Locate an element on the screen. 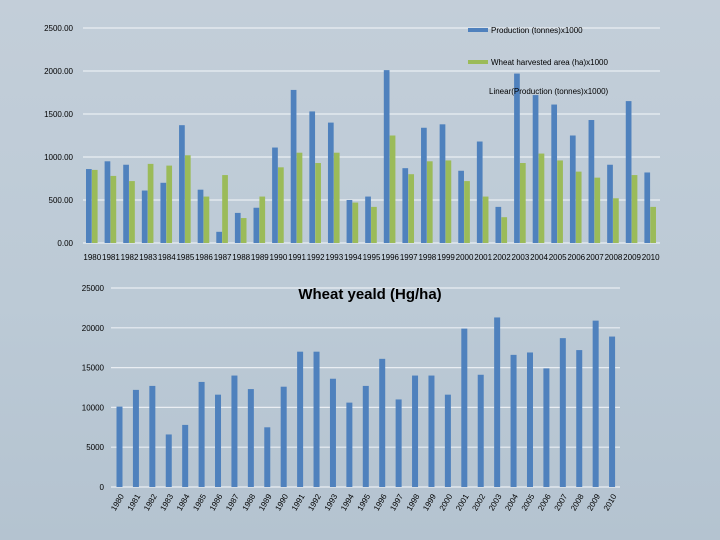  bar-yield-1989 is located at coordinates (267, 457).